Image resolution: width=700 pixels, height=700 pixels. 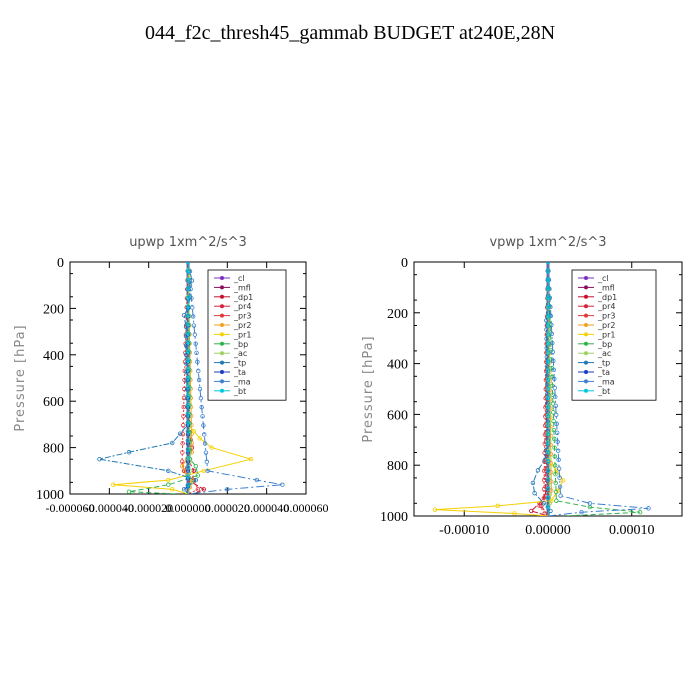 I want to click on plot-area, so click(x=541, y=389).